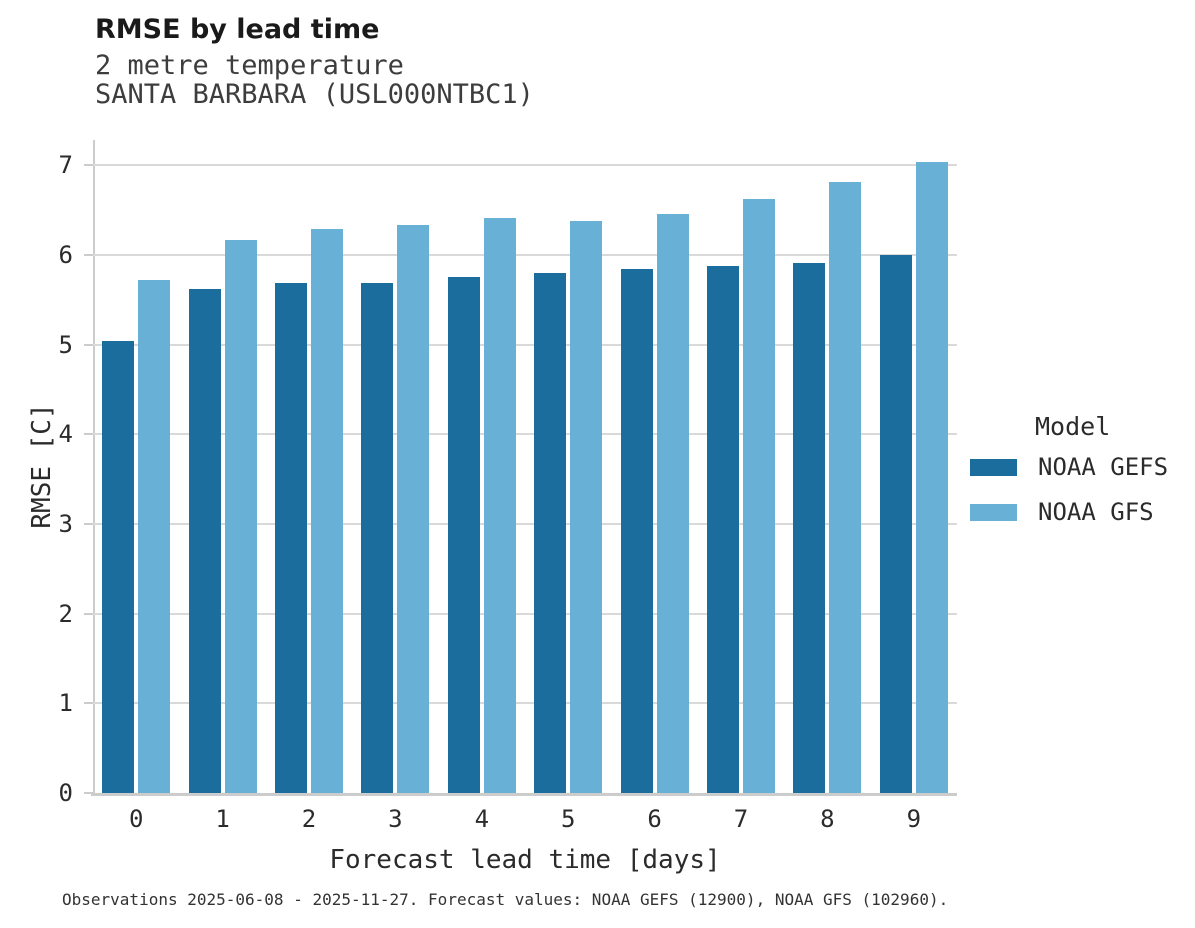  I want to click on legend-item-noaa-gefs: NOAA GEFS, so click(1080, 467).